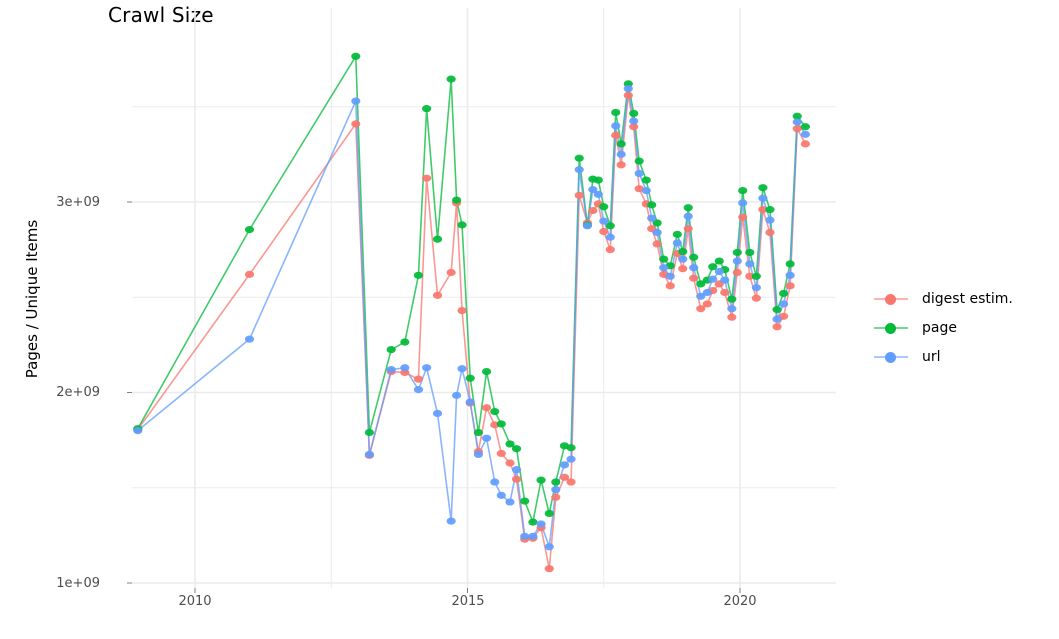  What do you see at coordinates (890, 357) in the screenshot?
I see `legend-dot-url` at bounding box center [890, 357].